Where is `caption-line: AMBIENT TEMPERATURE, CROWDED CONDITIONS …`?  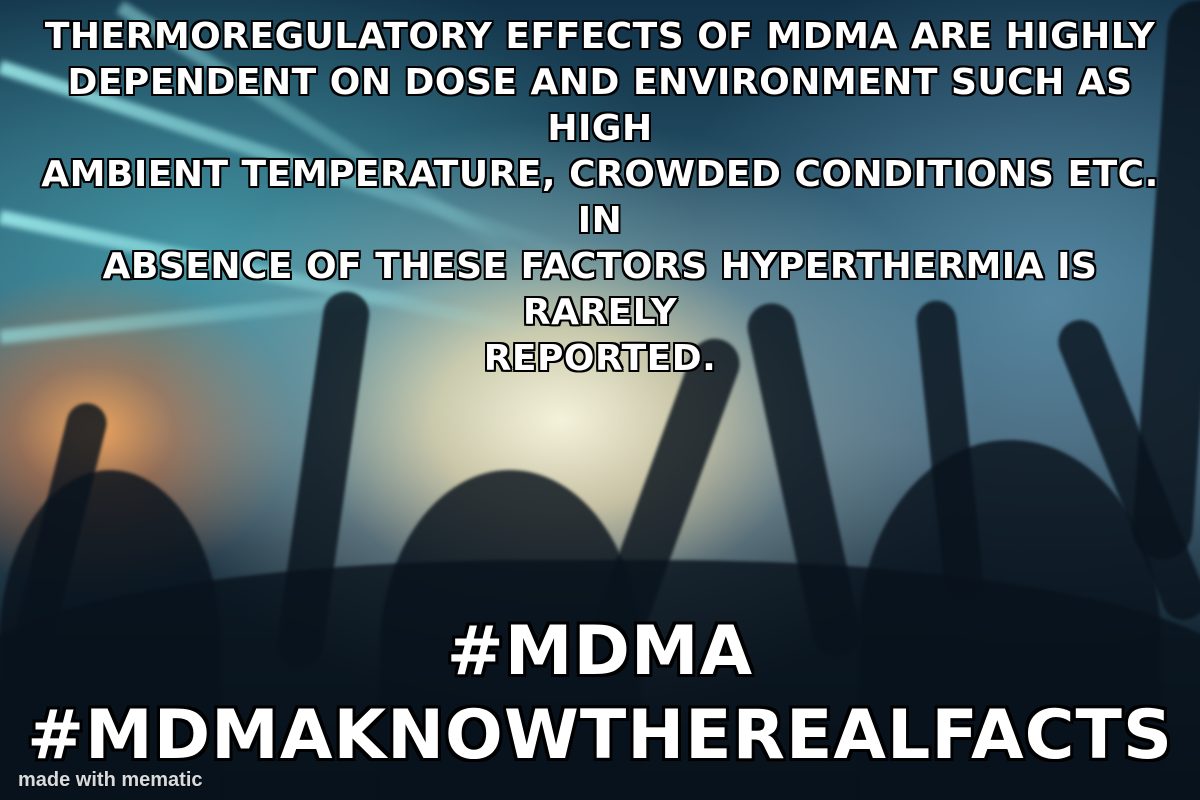
caption-line: AMBIENT TEMPERATURE, CROWDED CONDITIONS … is located at coordinates (600, 197).